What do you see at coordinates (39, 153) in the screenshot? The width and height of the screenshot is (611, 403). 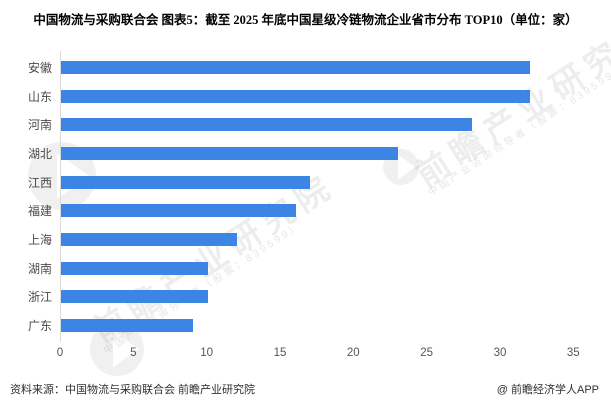 I see `category-label: 湖北` at bounding box center [39, 153].